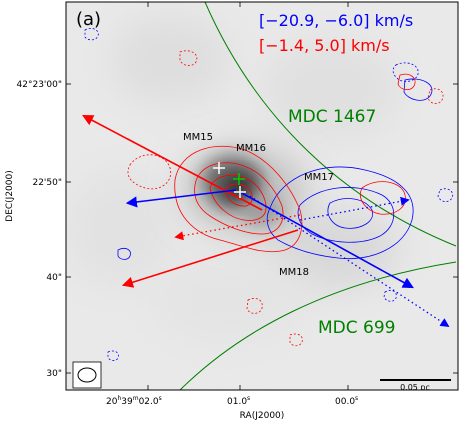  What do you see at coordinates (346, 401) in the screenshot?
I see `x-tick-label: 00.0s` at bounding box center [346, 401].